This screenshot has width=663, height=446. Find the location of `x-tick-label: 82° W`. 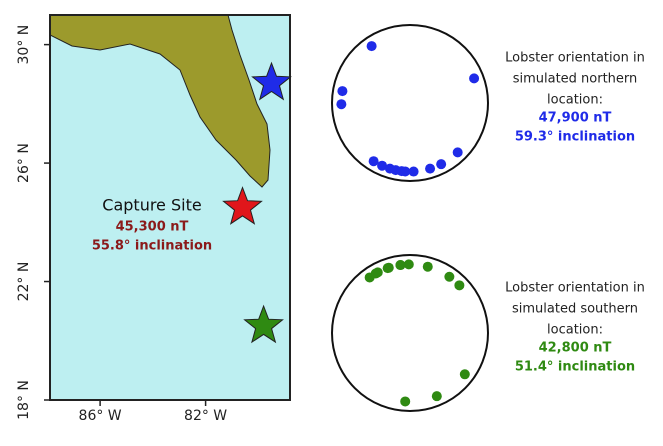

x-tick-label: 82° W is located at coordinates (205, 416).